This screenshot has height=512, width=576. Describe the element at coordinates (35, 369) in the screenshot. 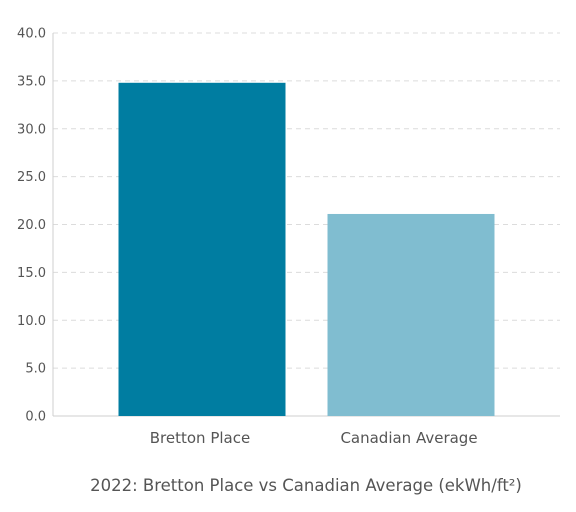

I see `y-tick-label-1: 5.0` at that location.